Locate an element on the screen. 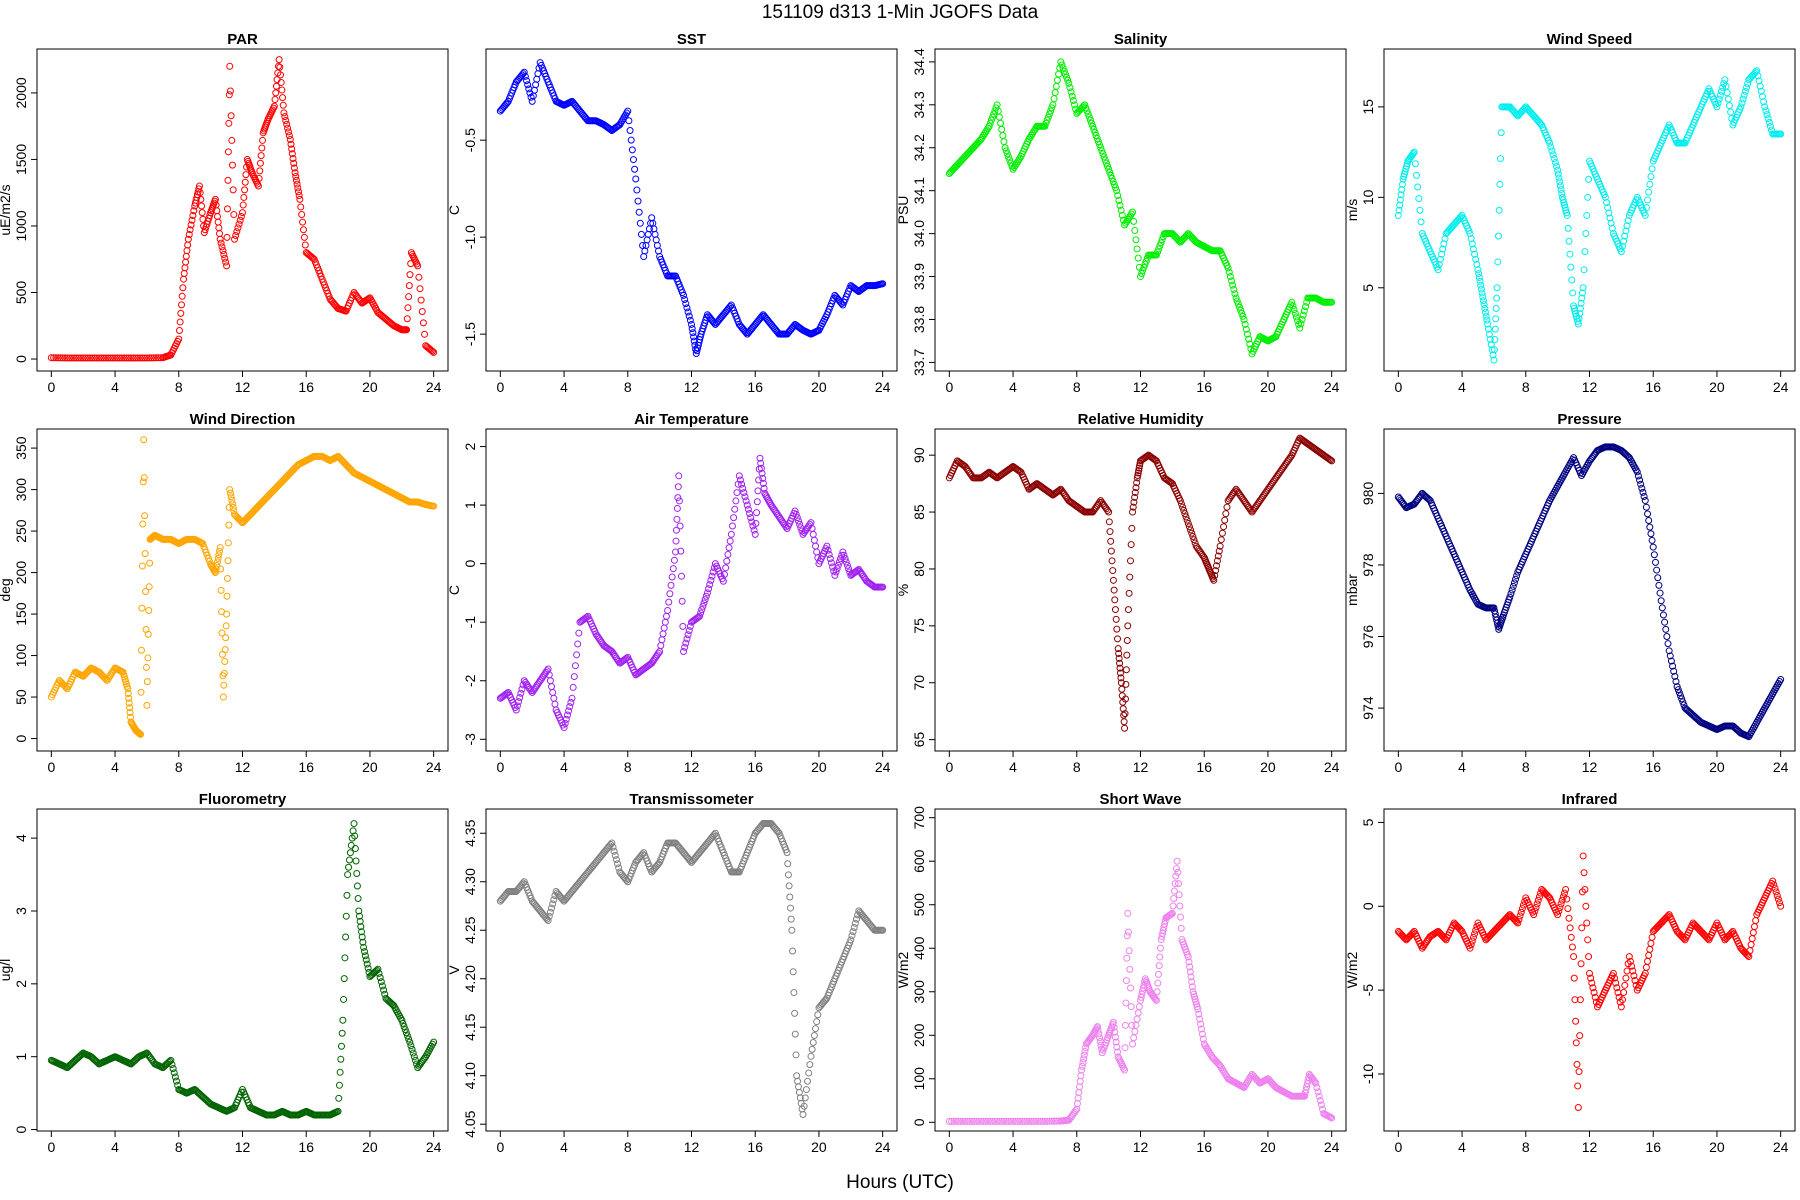 The image size is (1800, 1200). y-tick-label: 1000 is located at coordinates (21, 225).